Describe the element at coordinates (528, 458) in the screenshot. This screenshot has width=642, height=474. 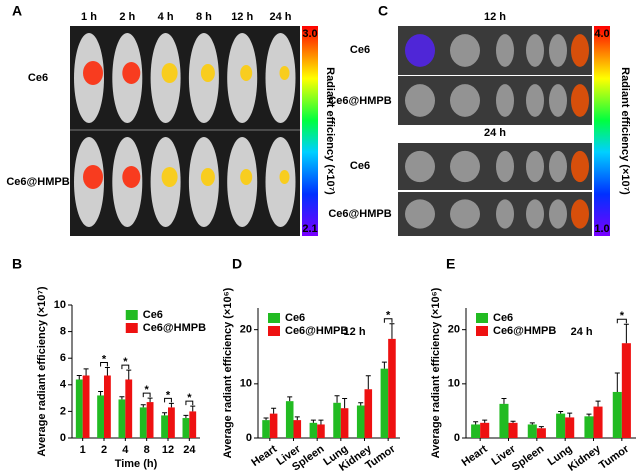
I see `x-tick-label: Spleen` at that location.